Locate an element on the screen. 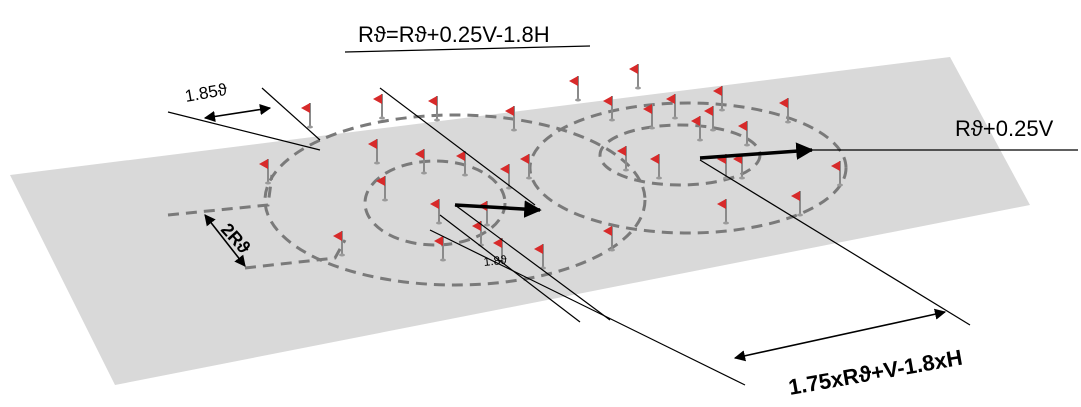 Image resolution: width=1081 pixels, height=407 pixels. ref-line-center-c is located at coordinates (587, 307).